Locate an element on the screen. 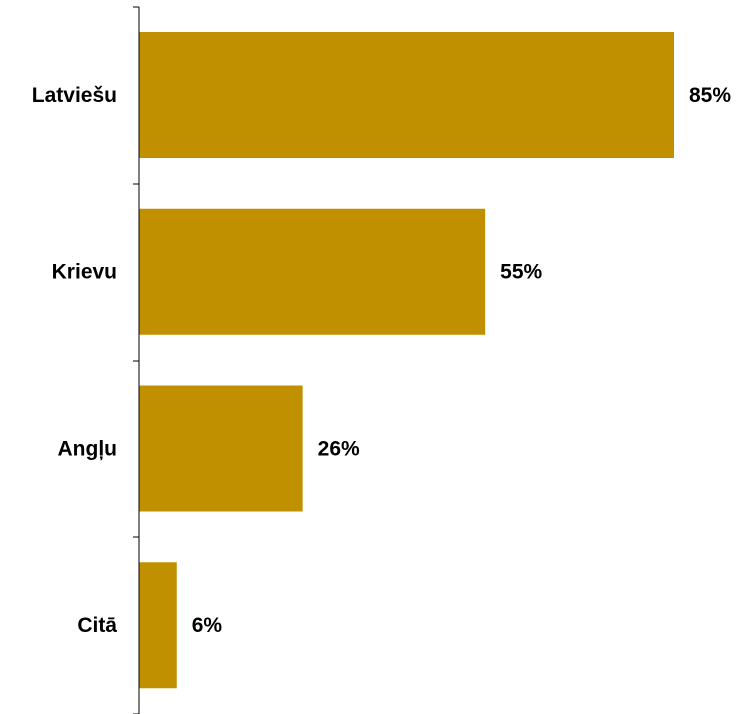 Image resolution: width=740 pixels, height=714 pixels. category-label: Krievu is located at coordinates (84, 272).